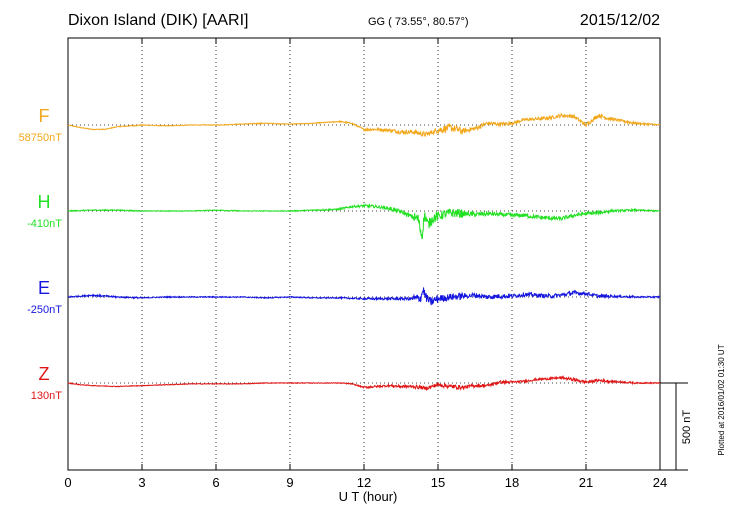  I want to click on station-coordinates: GG ( 73.55°, 80.57°), so click(418, 22).